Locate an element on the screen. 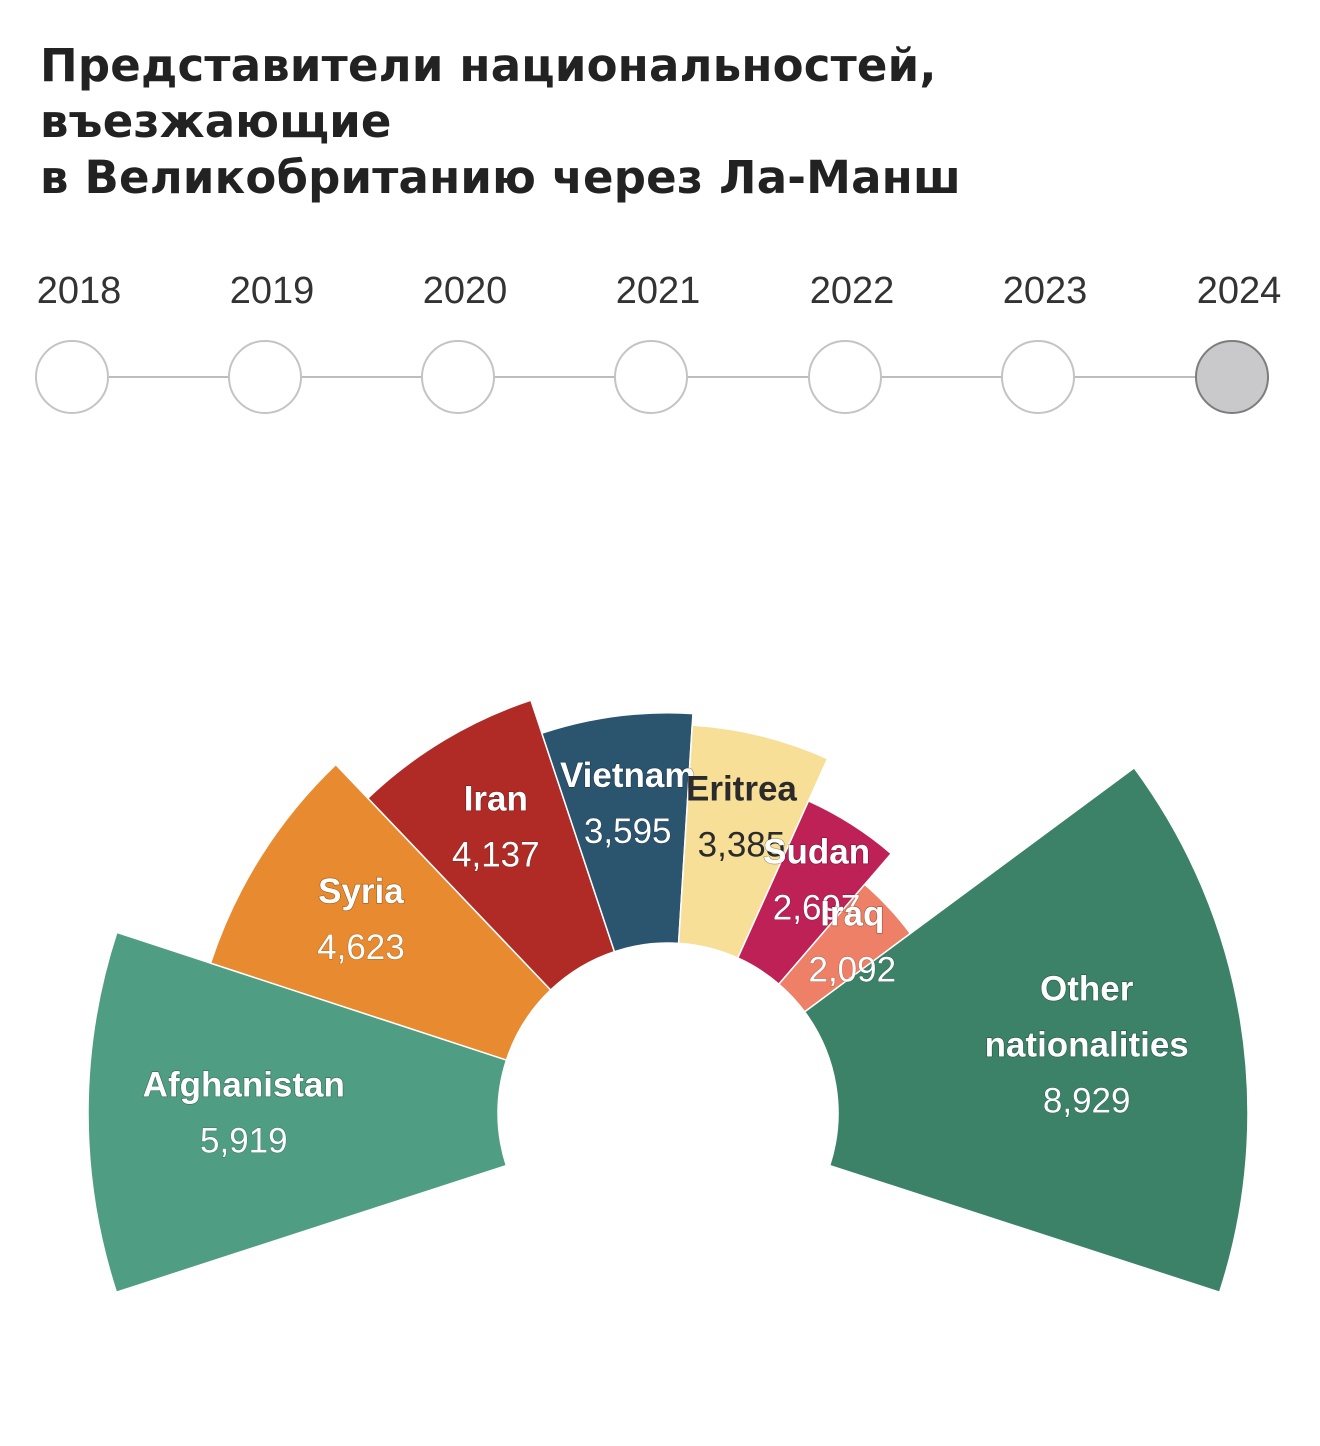  year-timeline: 2018 2019 2020 2021 2022 2023 2024 is located at coordinates (660, 350).